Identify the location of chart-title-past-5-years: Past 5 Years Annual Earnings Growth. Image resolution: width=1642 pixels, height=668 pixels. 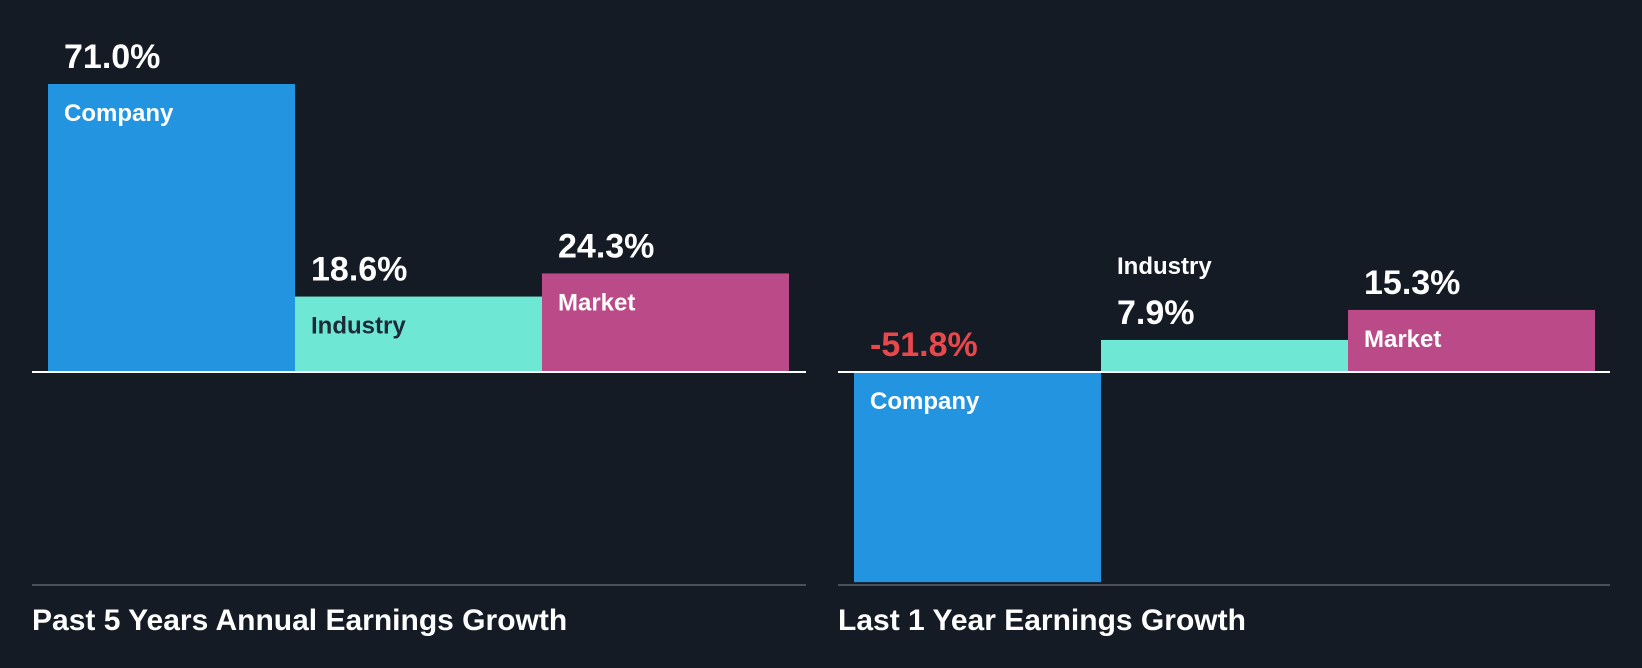
(300, 620).